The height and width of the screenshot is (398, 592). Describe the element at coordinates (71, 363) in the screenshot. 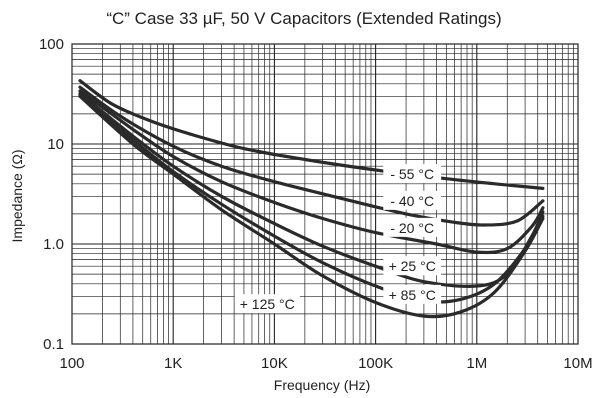

I see `x-tick-label-0: 100` at that location.